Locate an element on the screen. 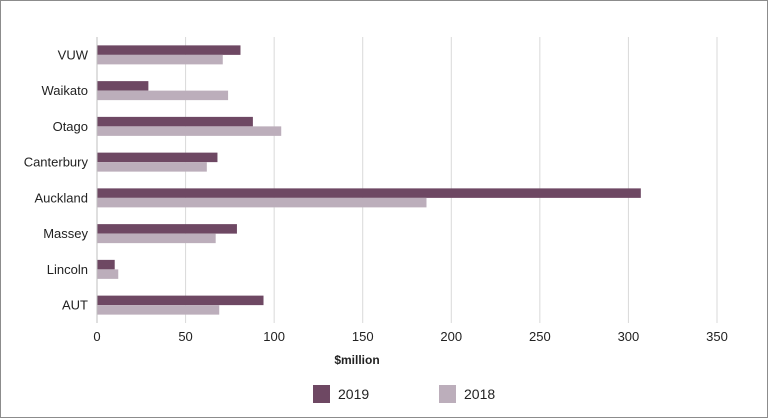 This screenshot has width=768, height=418. x-tick-label: 250 is located at coordinates (540, 336).